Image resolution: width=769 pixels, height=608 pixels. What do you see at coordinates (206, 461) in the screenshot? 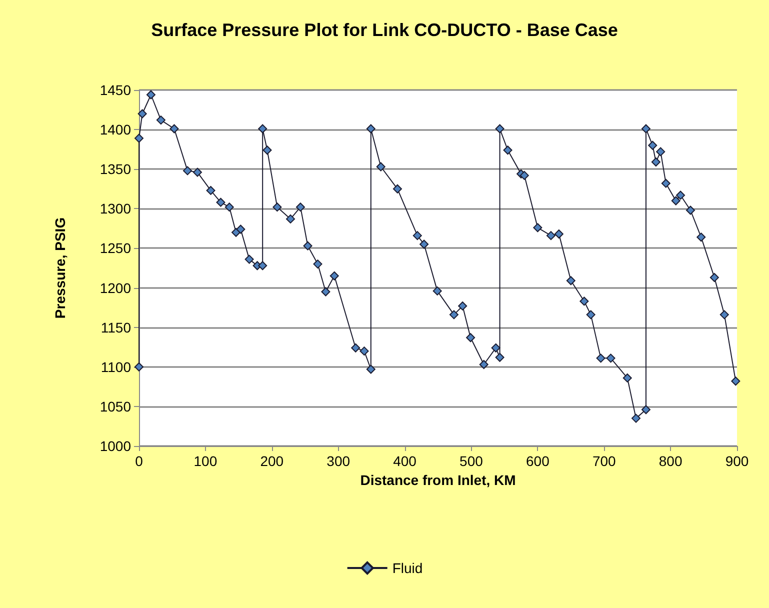
I see `x-tick-label: 100` at bounding box center [206, 461].